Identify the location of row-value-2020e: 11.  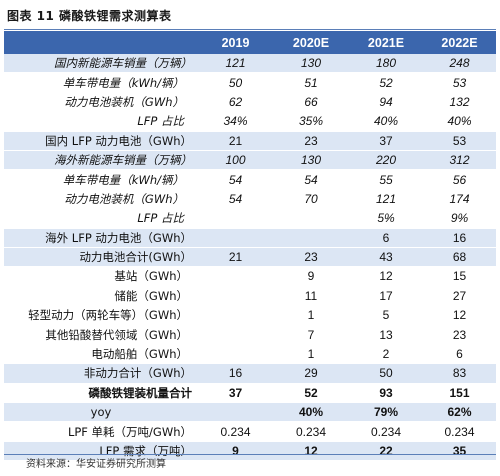
(311, 296).